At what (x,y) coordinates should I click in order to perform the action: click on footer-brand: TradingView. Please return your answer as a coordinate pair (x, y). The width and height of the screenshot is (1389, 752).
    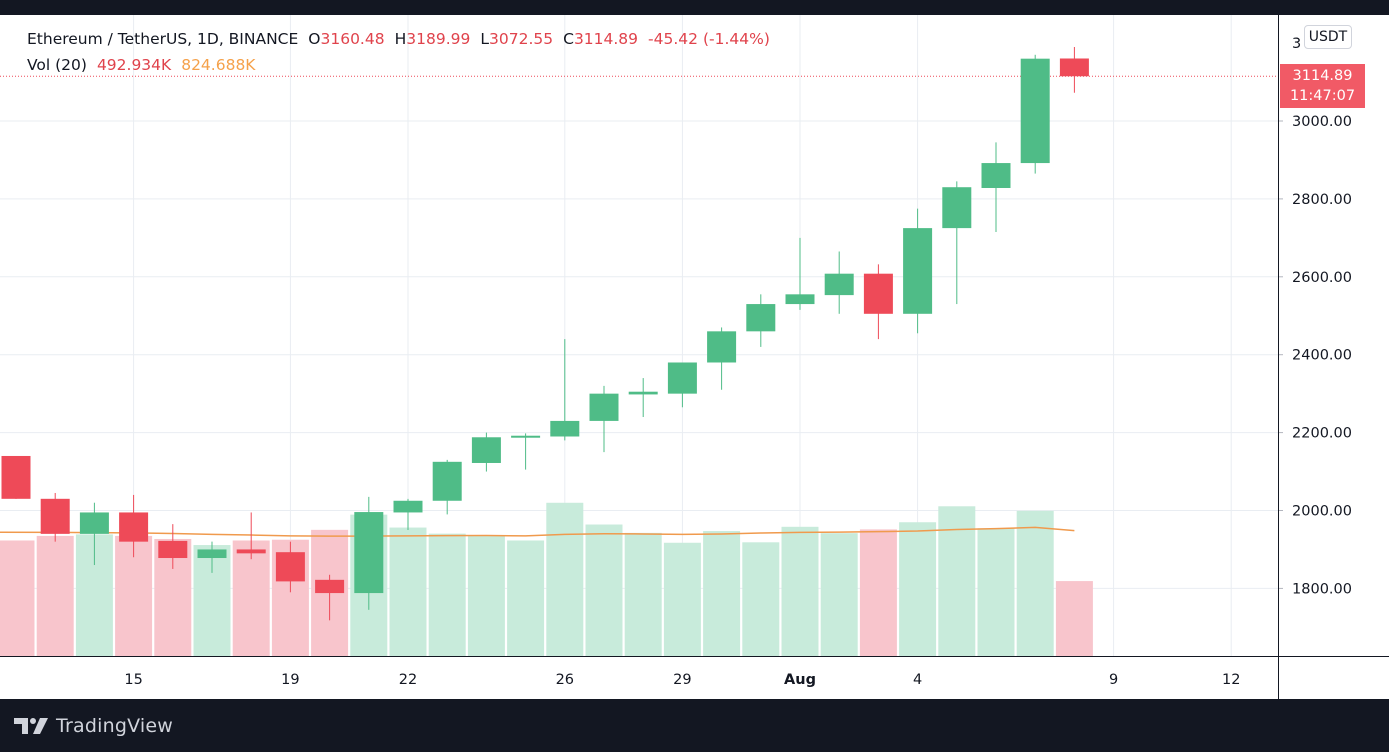
    Looking at the image, I should click on (93, 726).